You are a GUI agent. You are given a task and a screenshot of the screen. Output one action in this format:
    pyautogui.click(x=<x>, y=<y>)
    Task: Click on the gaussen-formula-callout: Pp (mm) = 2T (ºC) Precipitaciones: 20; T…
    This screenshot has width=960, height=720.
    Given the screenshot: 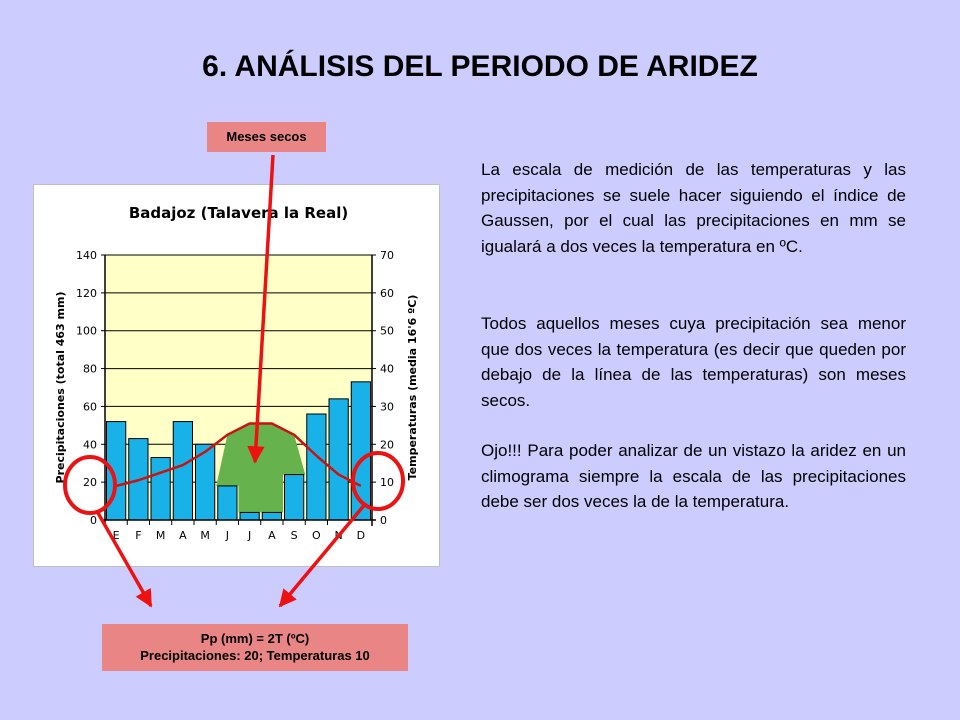 What is the action you would take?
    pyautogui.click(x=255, y=647)
    